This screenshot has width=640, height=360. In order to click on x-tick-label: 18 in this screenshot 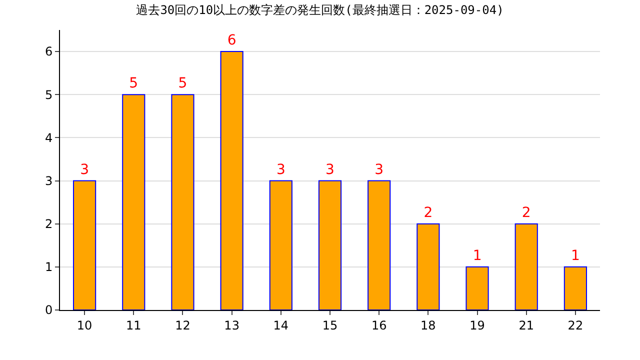, I will do `click(428, 325)`.